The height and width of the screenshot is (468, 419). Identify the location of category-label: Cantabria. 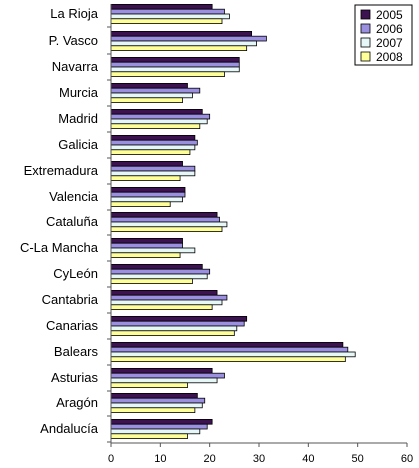
(70, 299).